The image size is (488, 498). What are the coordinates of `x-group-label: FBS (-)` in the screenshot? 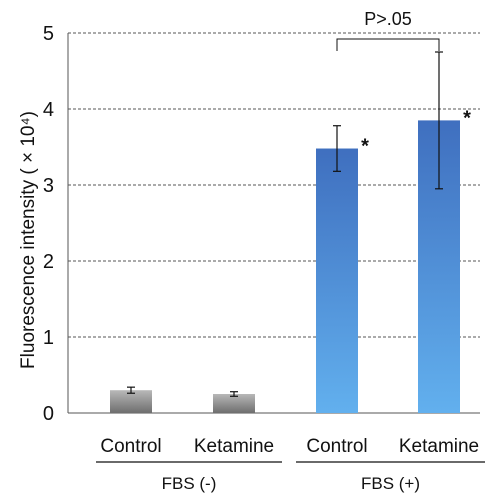 It's located at (189, 483).